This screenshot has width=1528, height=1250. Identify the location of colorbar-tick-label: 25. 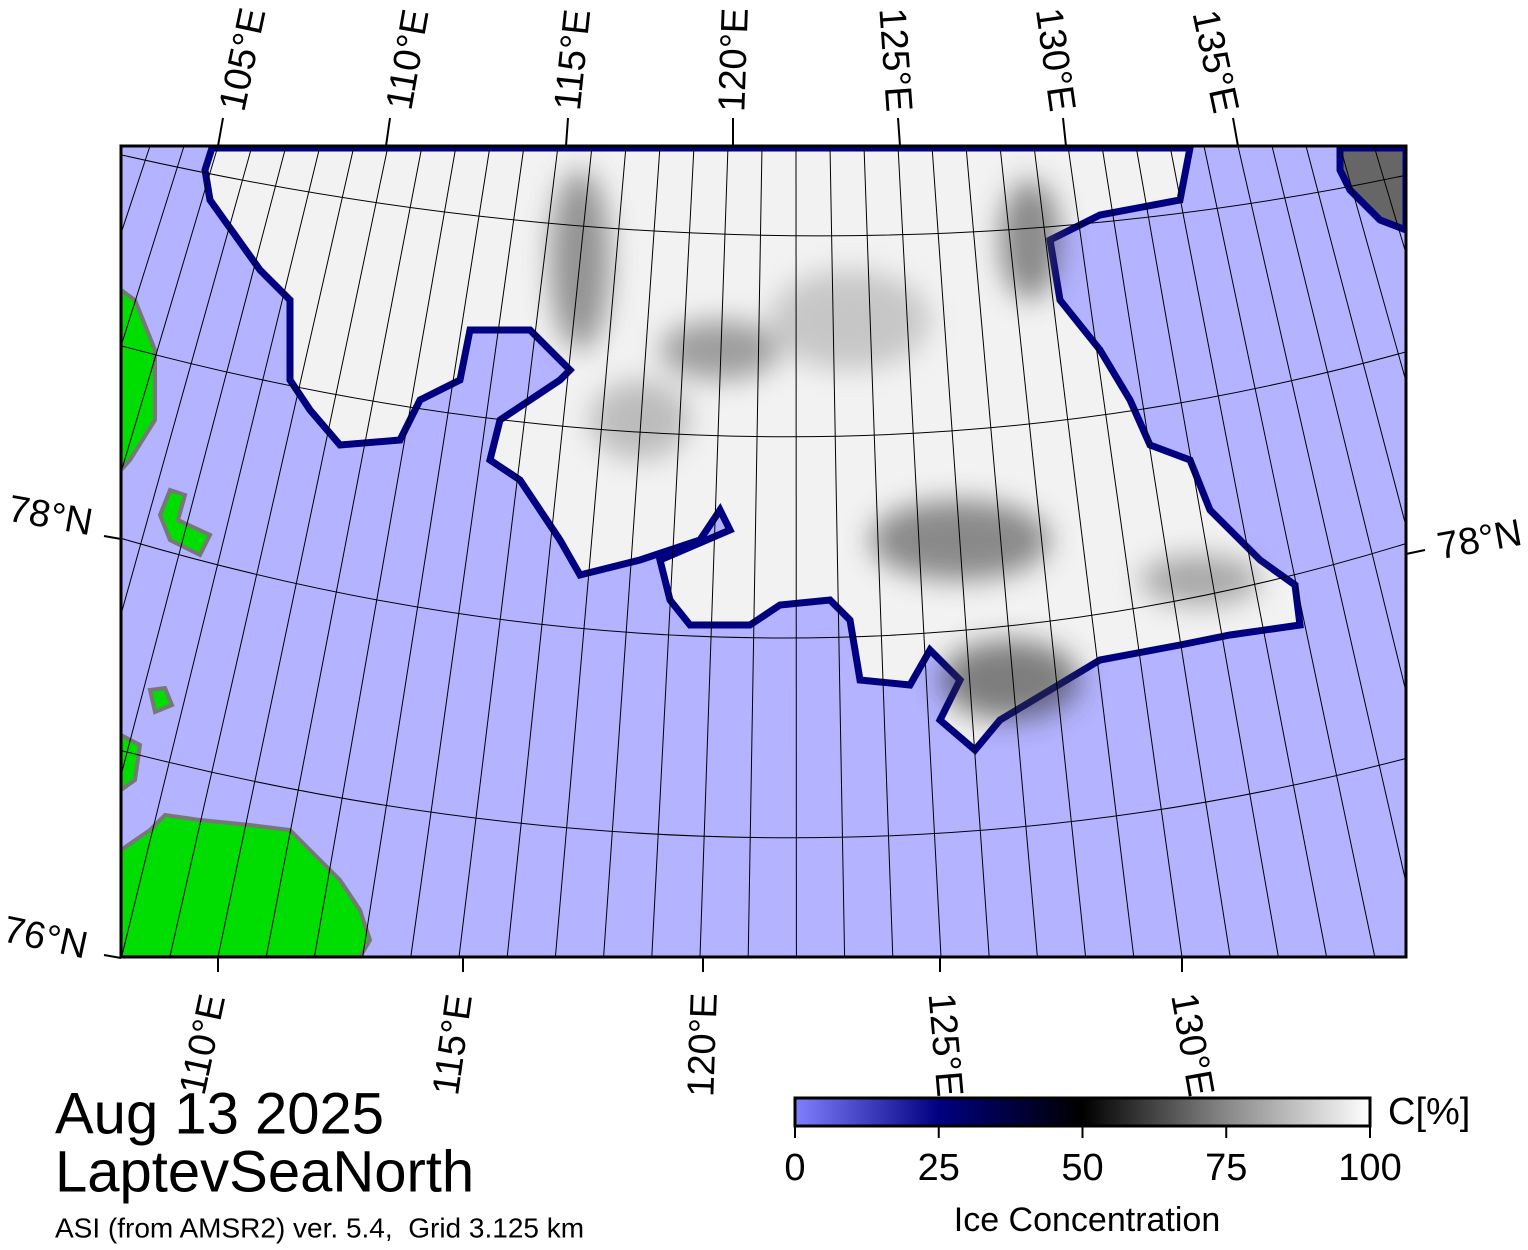
(939, 1168).